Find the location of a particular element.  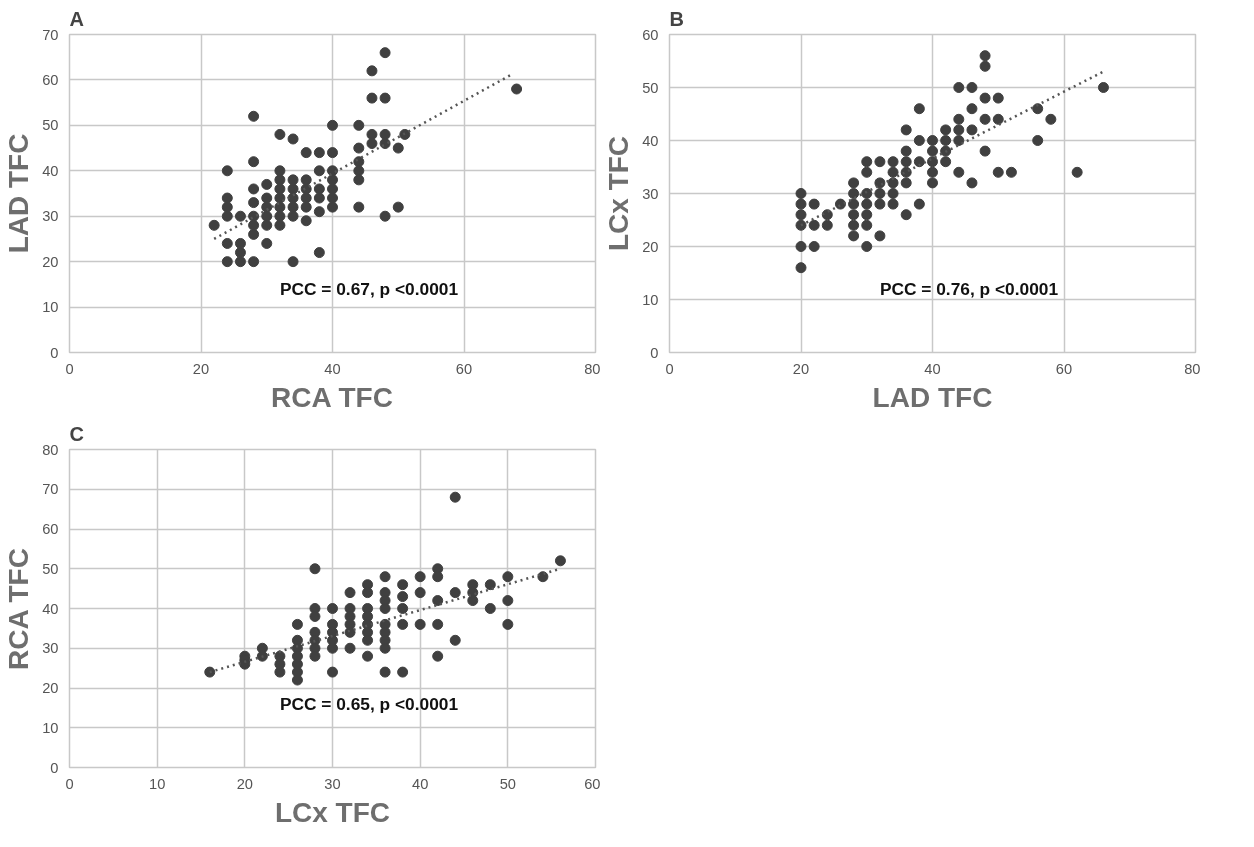

x-tick-label: 10 is located at coordinates (157, 783).